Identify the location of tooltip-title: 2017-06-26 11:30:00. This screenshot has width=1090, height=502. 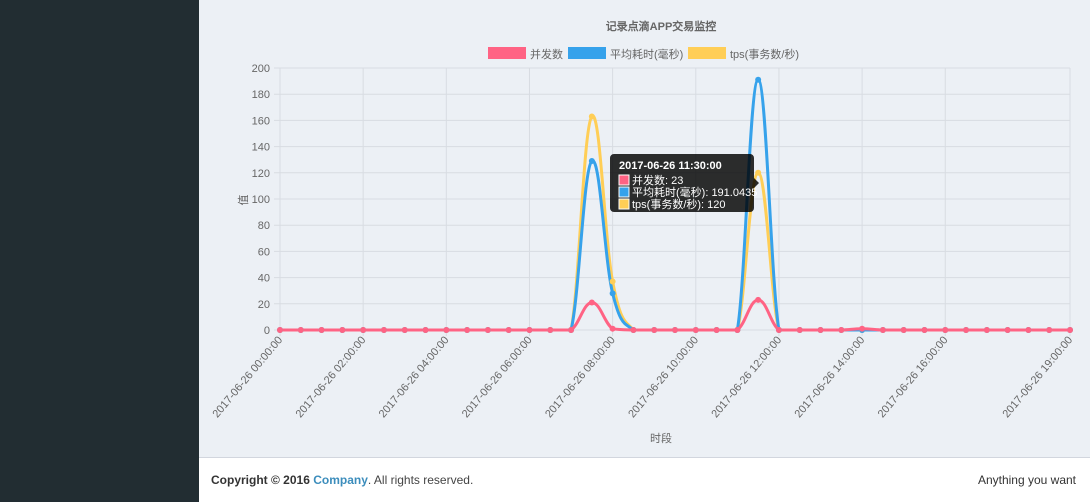
(670, 166).